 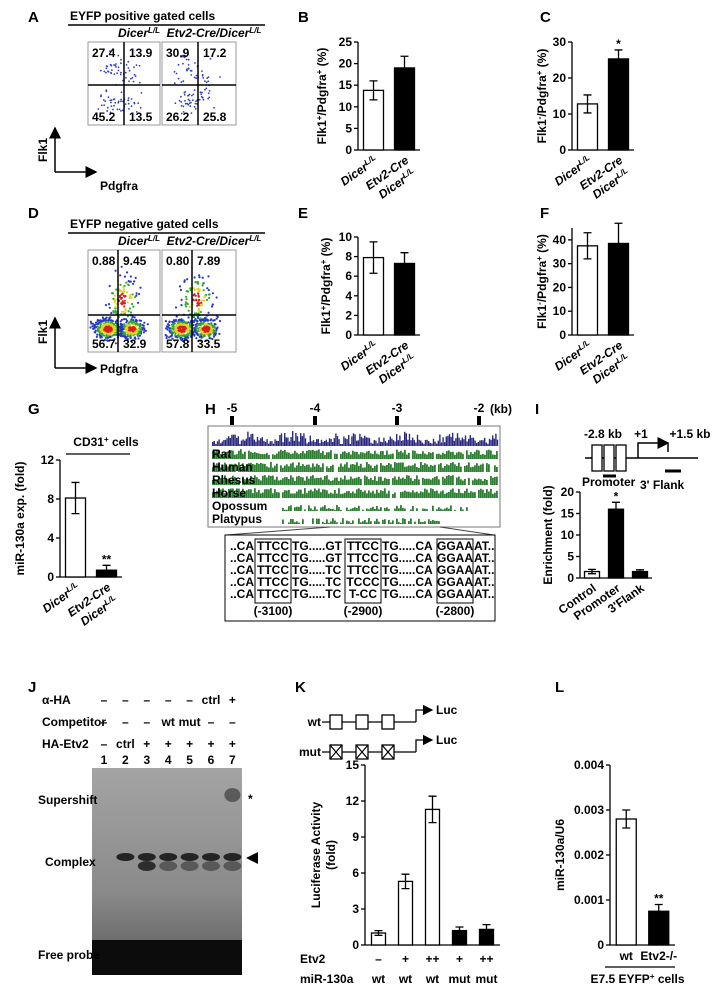 I want to click on y-tick-label: 0, so click(x=562, y=335).